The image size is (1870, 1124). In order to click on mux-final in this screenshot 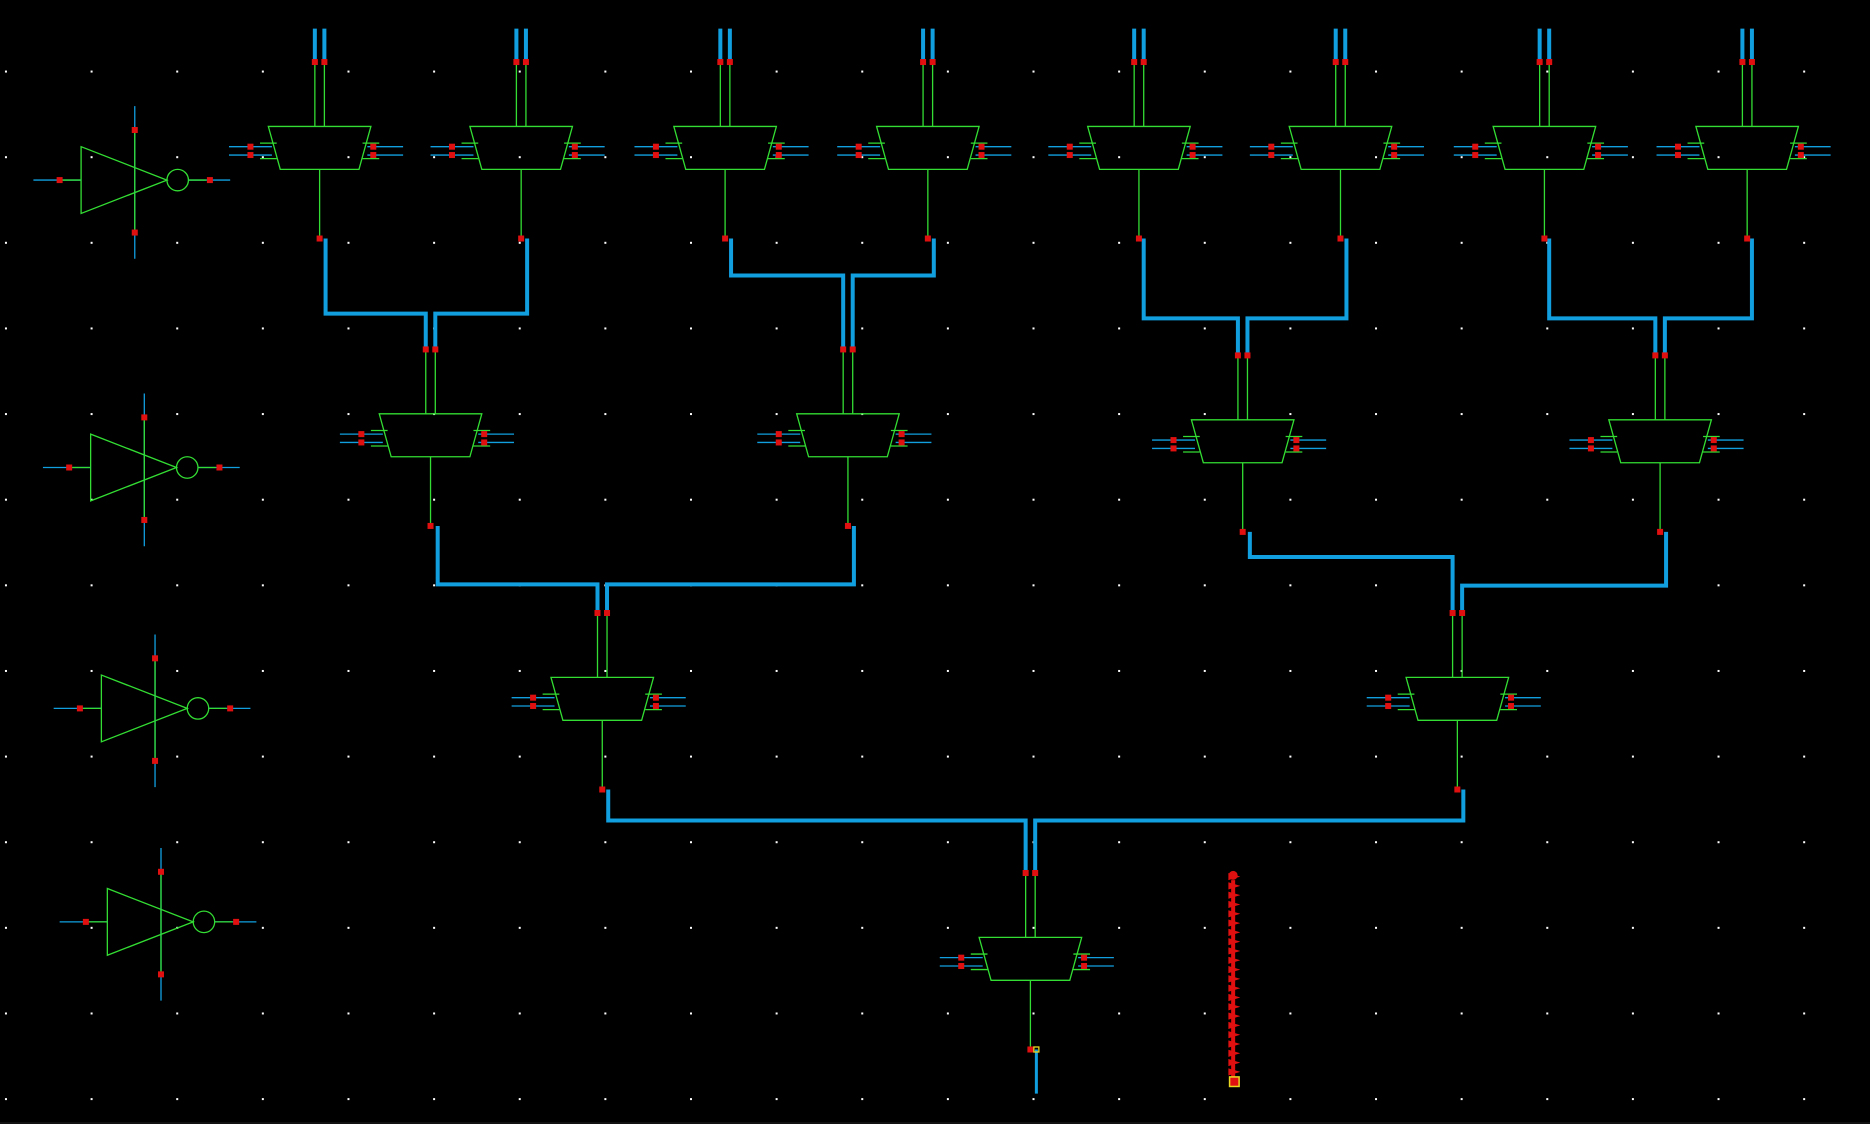, I will do `click(1026, 961)`.